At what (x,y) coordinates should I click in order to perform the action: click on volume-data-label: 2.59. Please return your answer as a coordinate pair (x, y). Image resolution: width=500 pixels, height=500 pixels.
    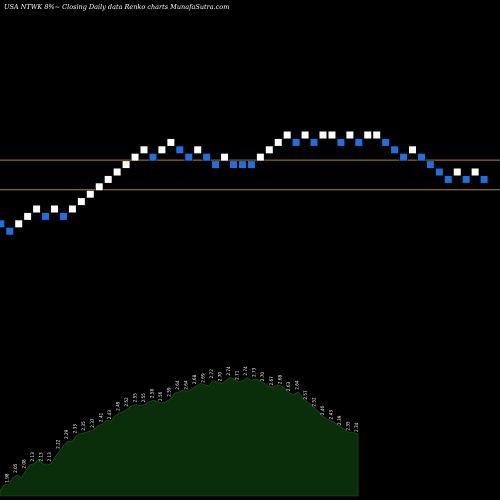
    Looking at the image, I should click on (168, 392).